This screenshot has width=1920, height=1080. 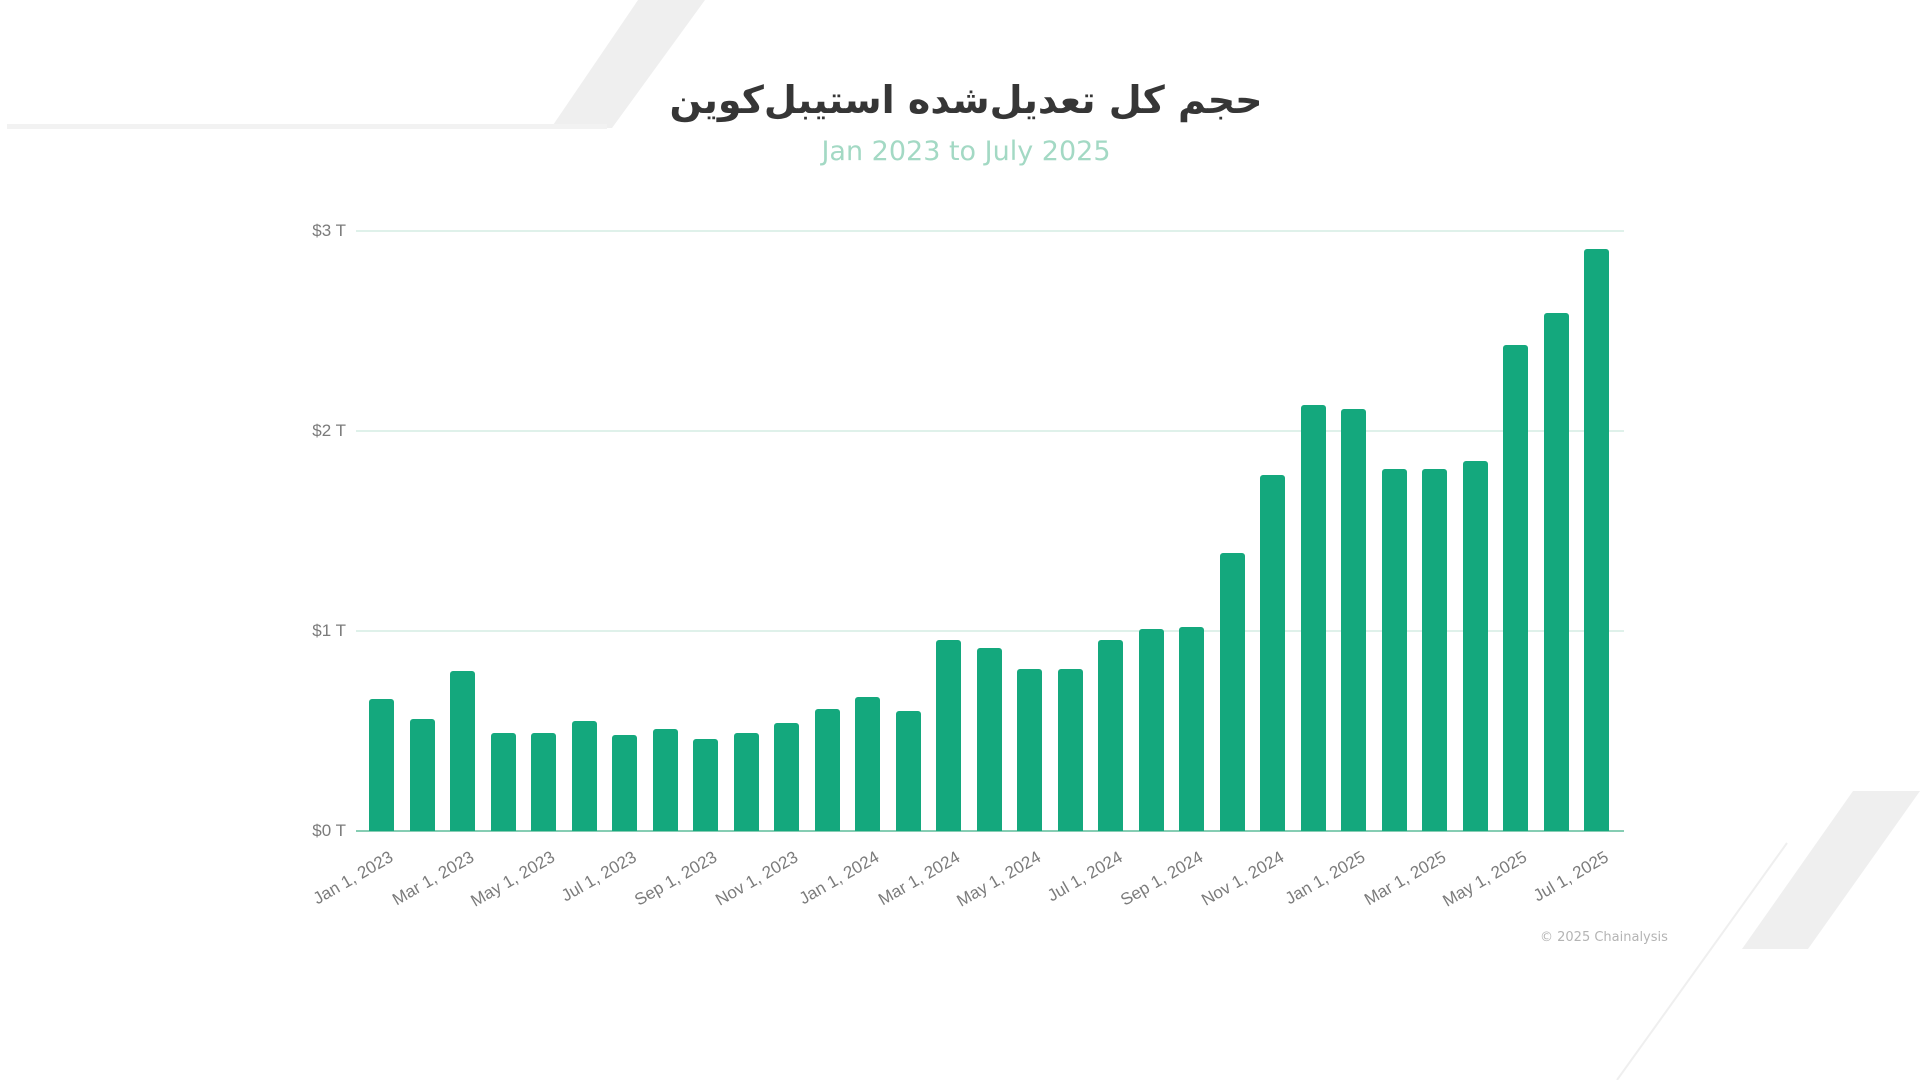 I want to click on x-axis-tick-label: Sep 1, 2023, so click(x=675, y=878).